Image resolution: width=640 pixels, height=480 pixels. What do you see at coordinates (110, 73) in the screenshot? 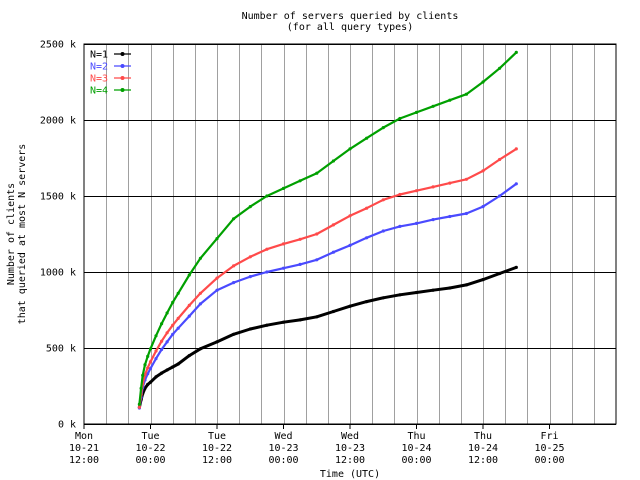
I see `legend: N=1N=2N=3N=4` at bounding box center [110, 73].